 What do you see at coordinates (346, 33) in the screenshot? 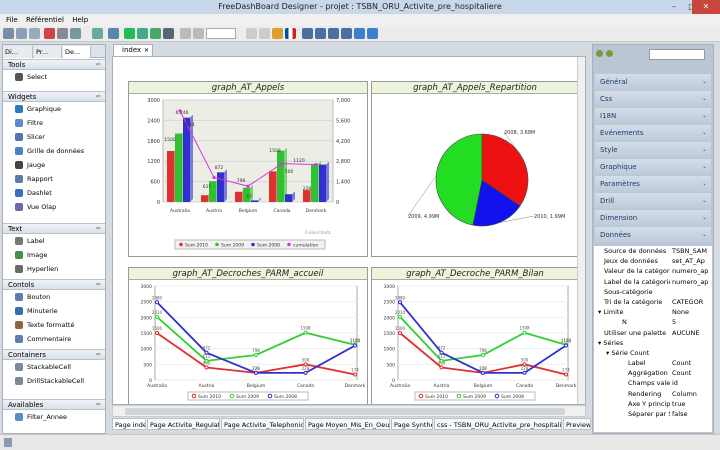
I see `align-top-icon` at bounding box center [346, 33].